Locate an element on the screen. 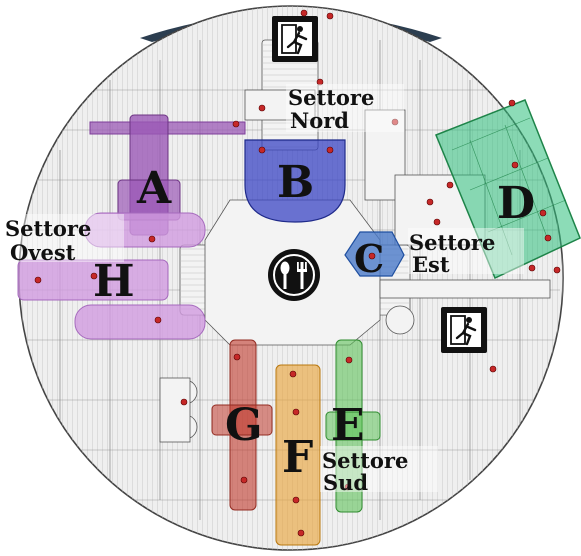 This screenshot has height=556, width=581. zone-d: D is located at coordinates (508, 189).